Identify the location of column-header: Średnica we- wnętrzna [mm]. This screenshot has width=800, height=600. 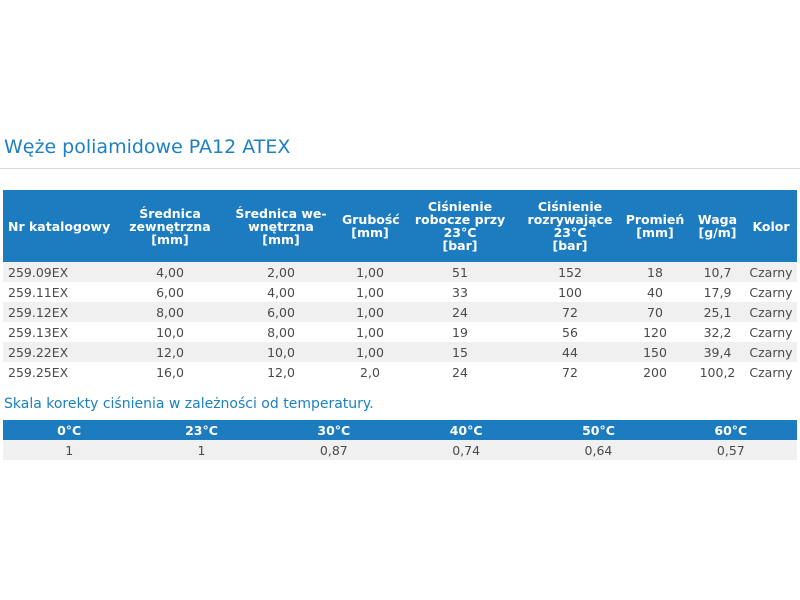
(281, 226).